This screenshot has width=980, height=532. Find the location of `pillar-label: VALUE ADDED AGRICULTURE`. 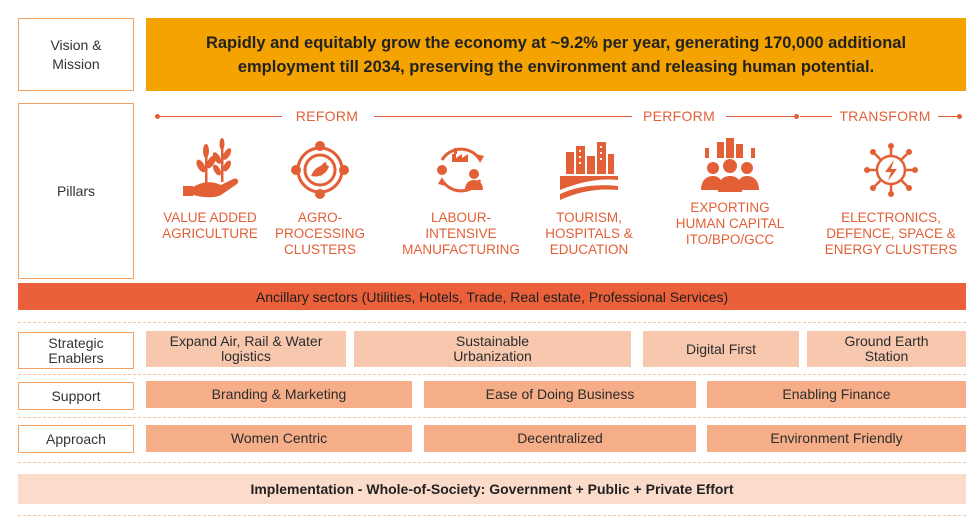

pillar-label: VALUE ADDED AGRICULTURE is located at coordinates (210, 225).